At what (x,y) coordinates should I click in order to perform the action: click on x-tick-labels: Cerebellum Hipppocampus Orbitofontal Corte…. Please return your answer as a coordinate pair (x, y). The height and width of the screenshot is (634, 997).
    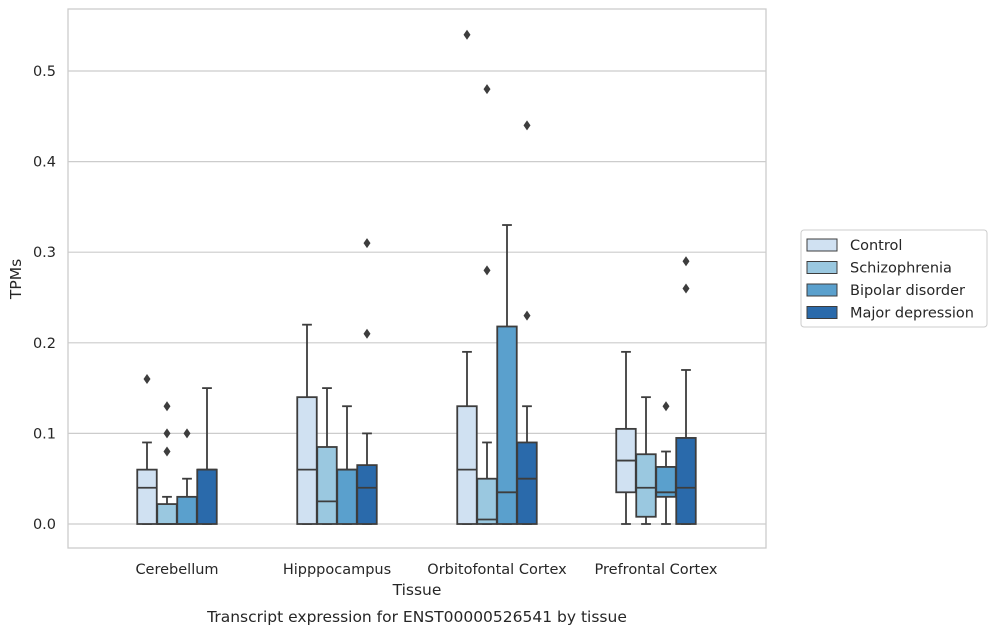
    Looking at the image, I should click on (426, 570).